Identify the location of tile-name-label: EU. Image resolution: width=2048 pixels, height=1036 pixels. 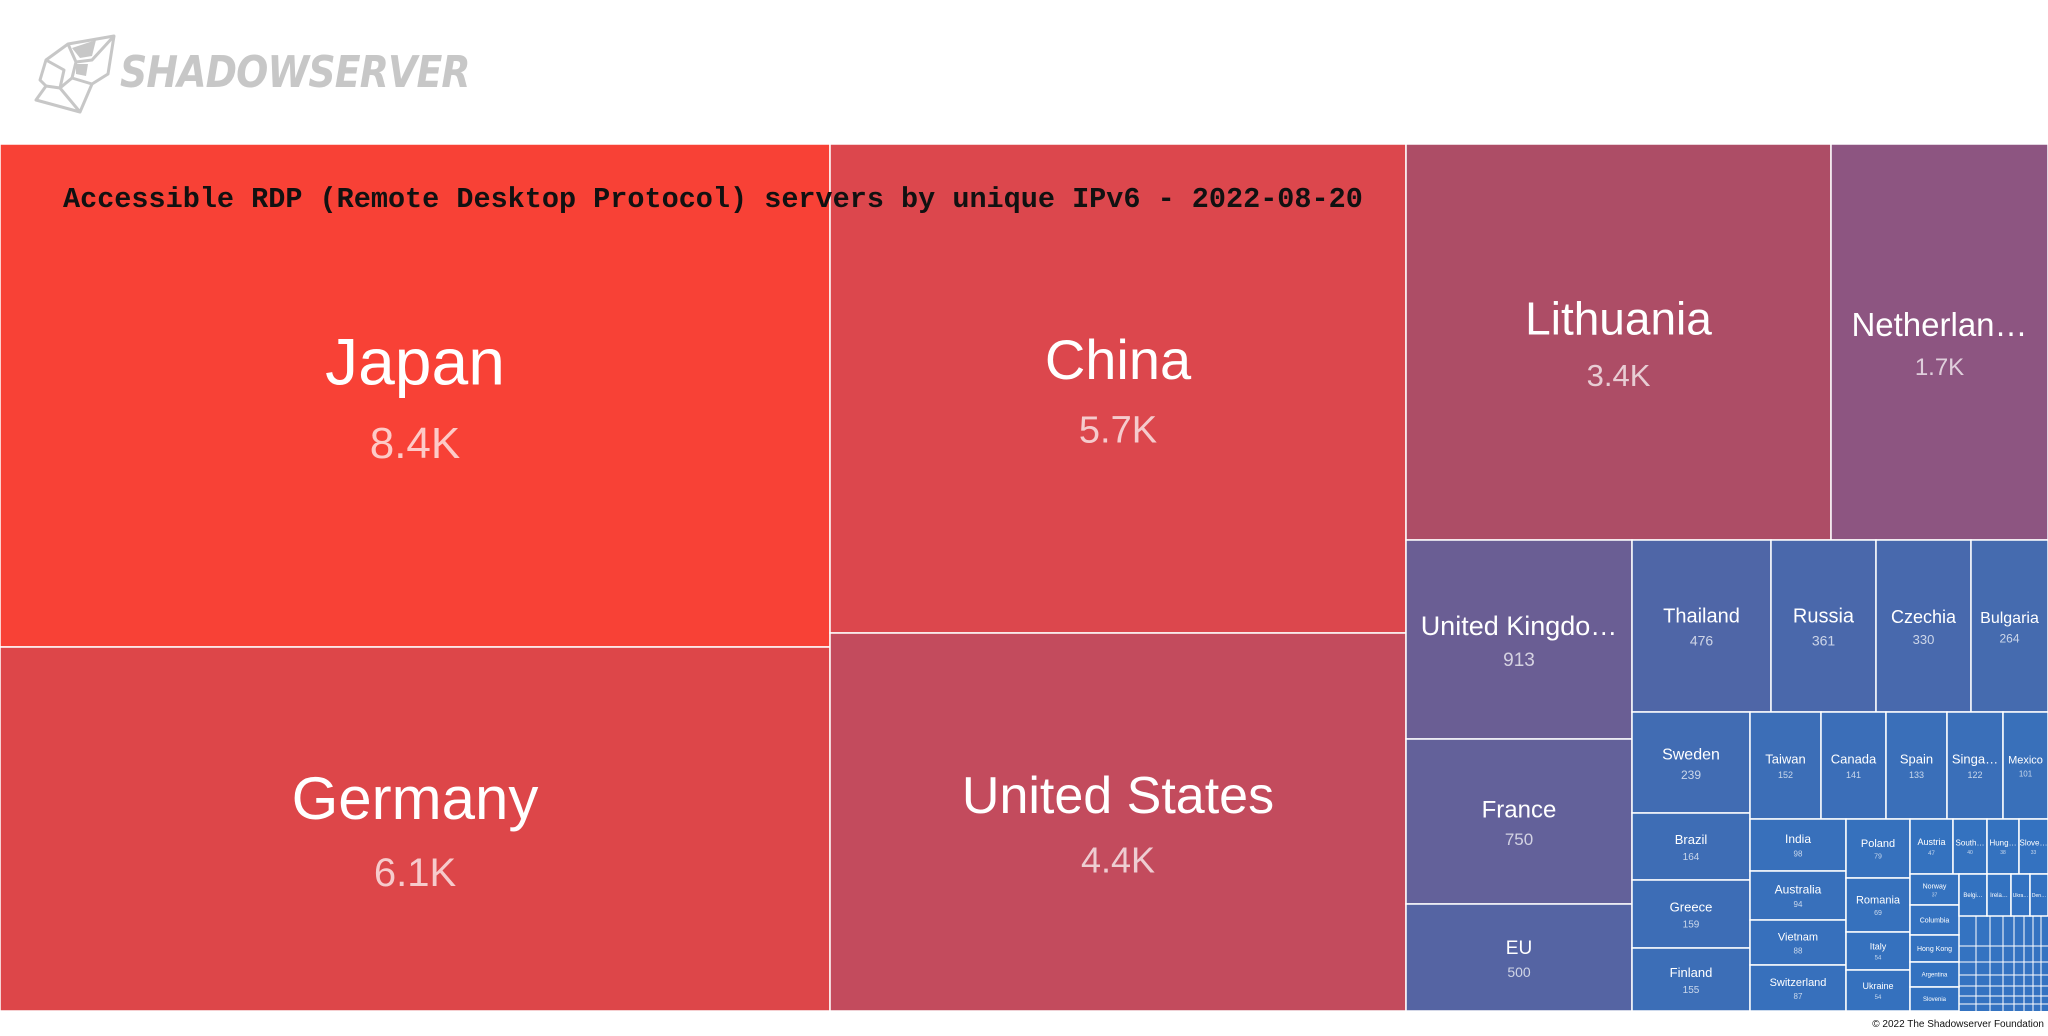
(1519, 948).